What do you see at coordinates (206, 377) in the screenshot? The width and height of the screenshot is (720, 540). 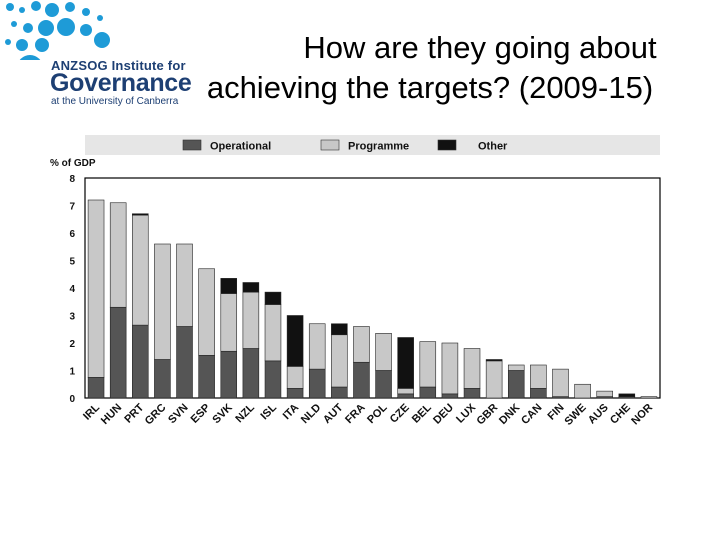 I see `bar-esp-operational` at bounding box center [206, 377].